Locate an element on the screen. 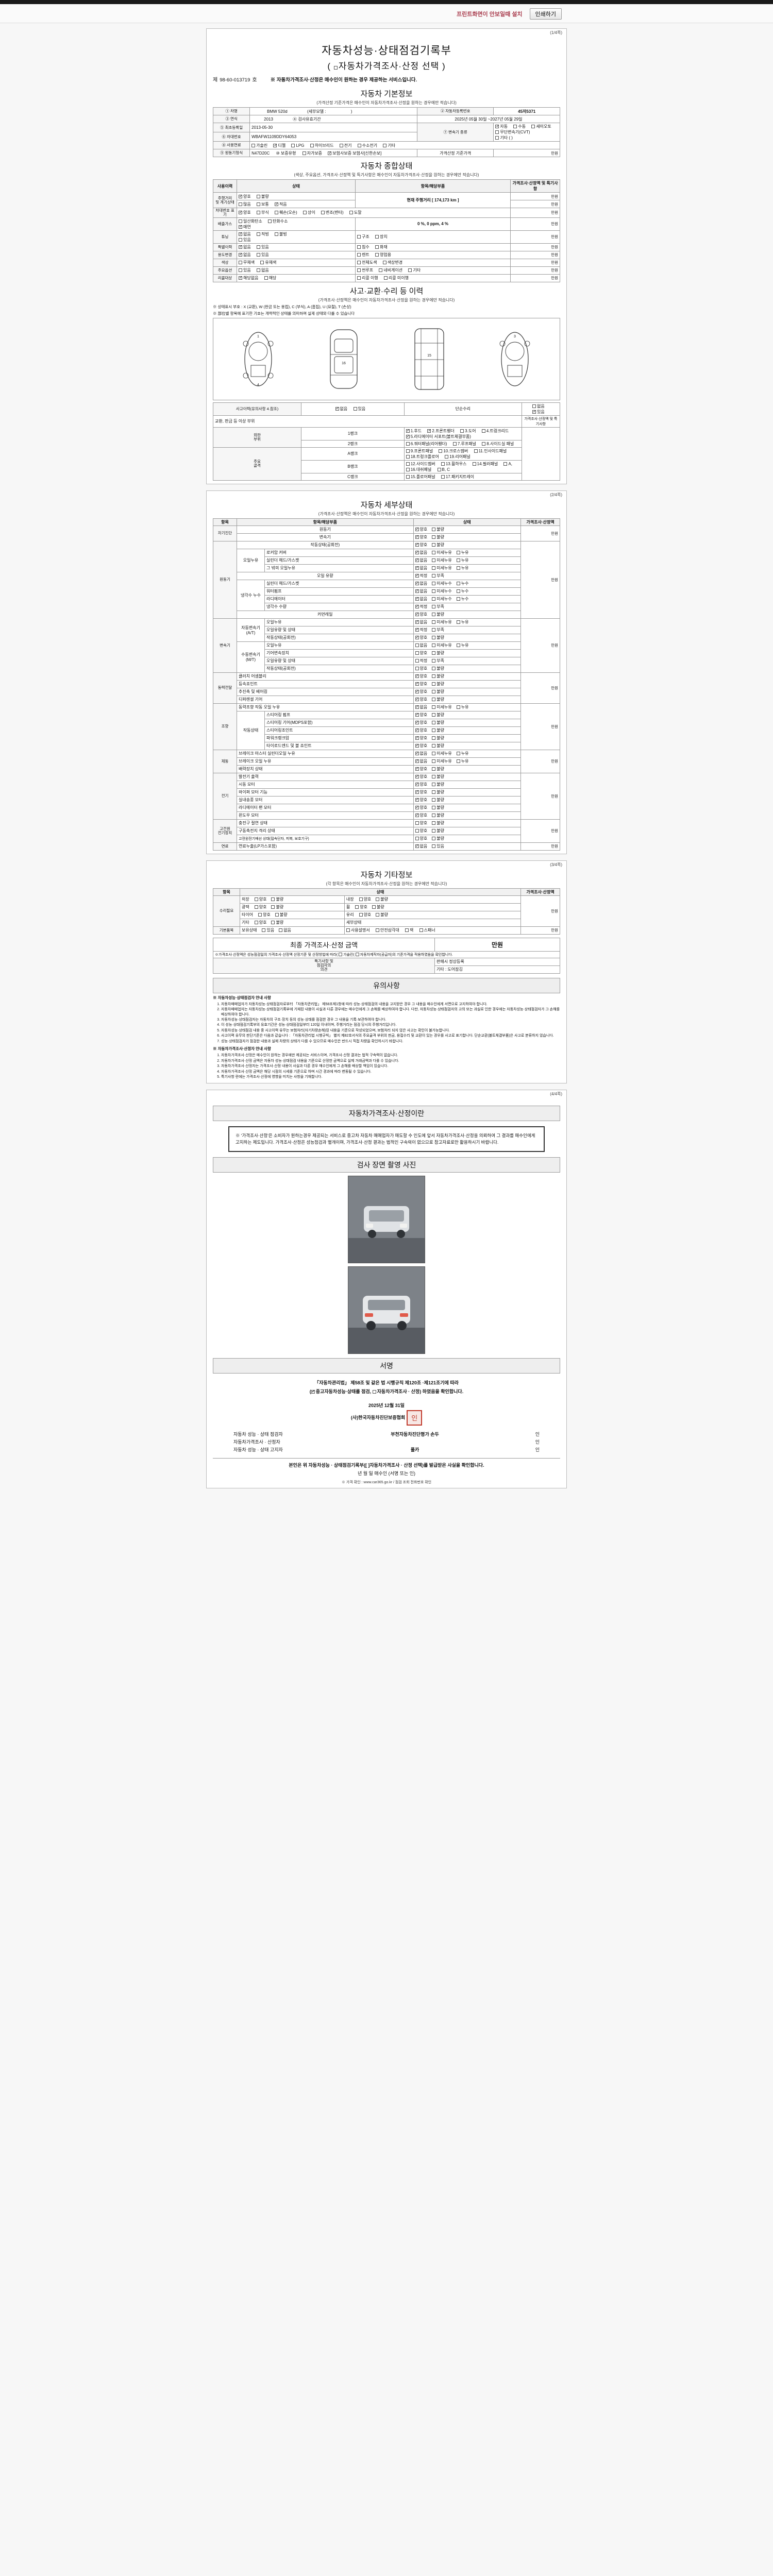  special-opt-none: 없음 is located at coordinates (245, 247).